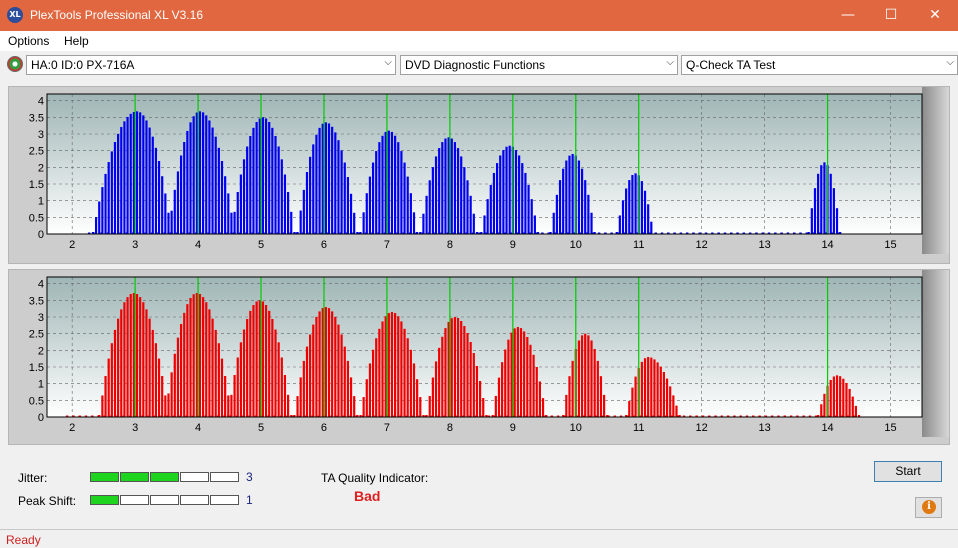 The width and height of the screenshot is (958, 548). I want to click on minimize-button: —, so click(848, 15).